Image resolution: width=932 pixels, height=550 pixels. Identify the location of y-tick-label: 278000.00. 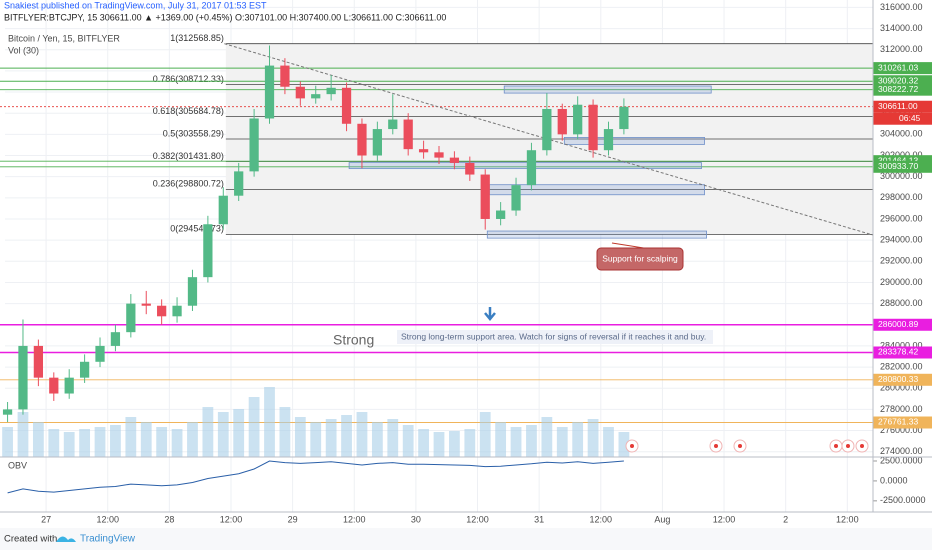
(901, 409).